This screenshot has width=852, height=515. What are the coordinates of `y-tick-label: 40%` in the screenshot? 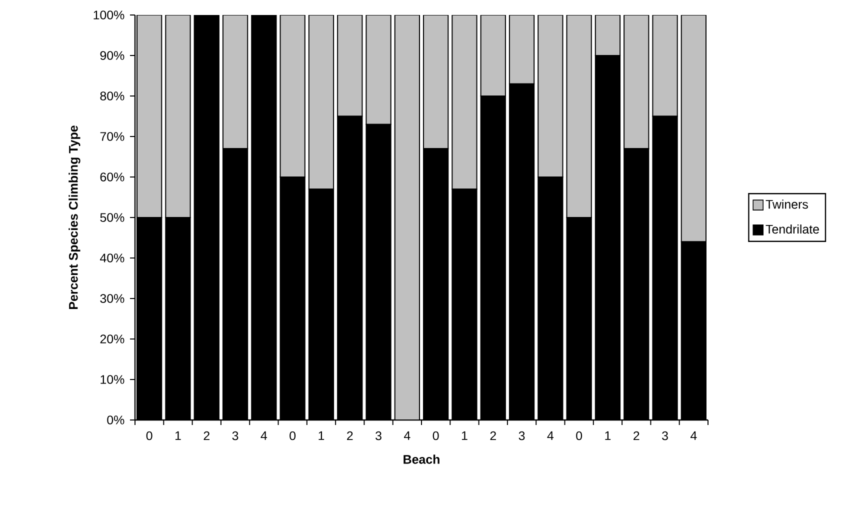 It's located at (112, 258).